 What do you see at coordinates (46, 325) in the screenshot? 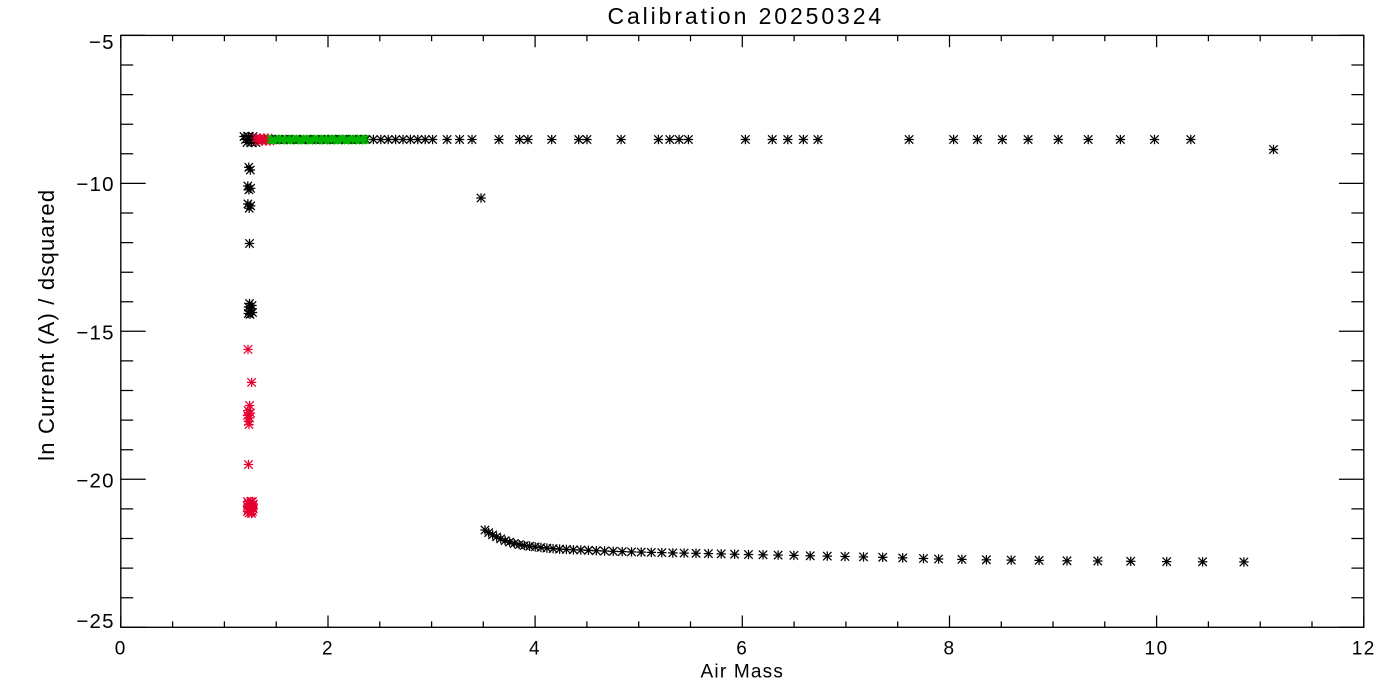
I see `svg-text: ln Current (A) / dsquared` at bounding box center [46, 325].